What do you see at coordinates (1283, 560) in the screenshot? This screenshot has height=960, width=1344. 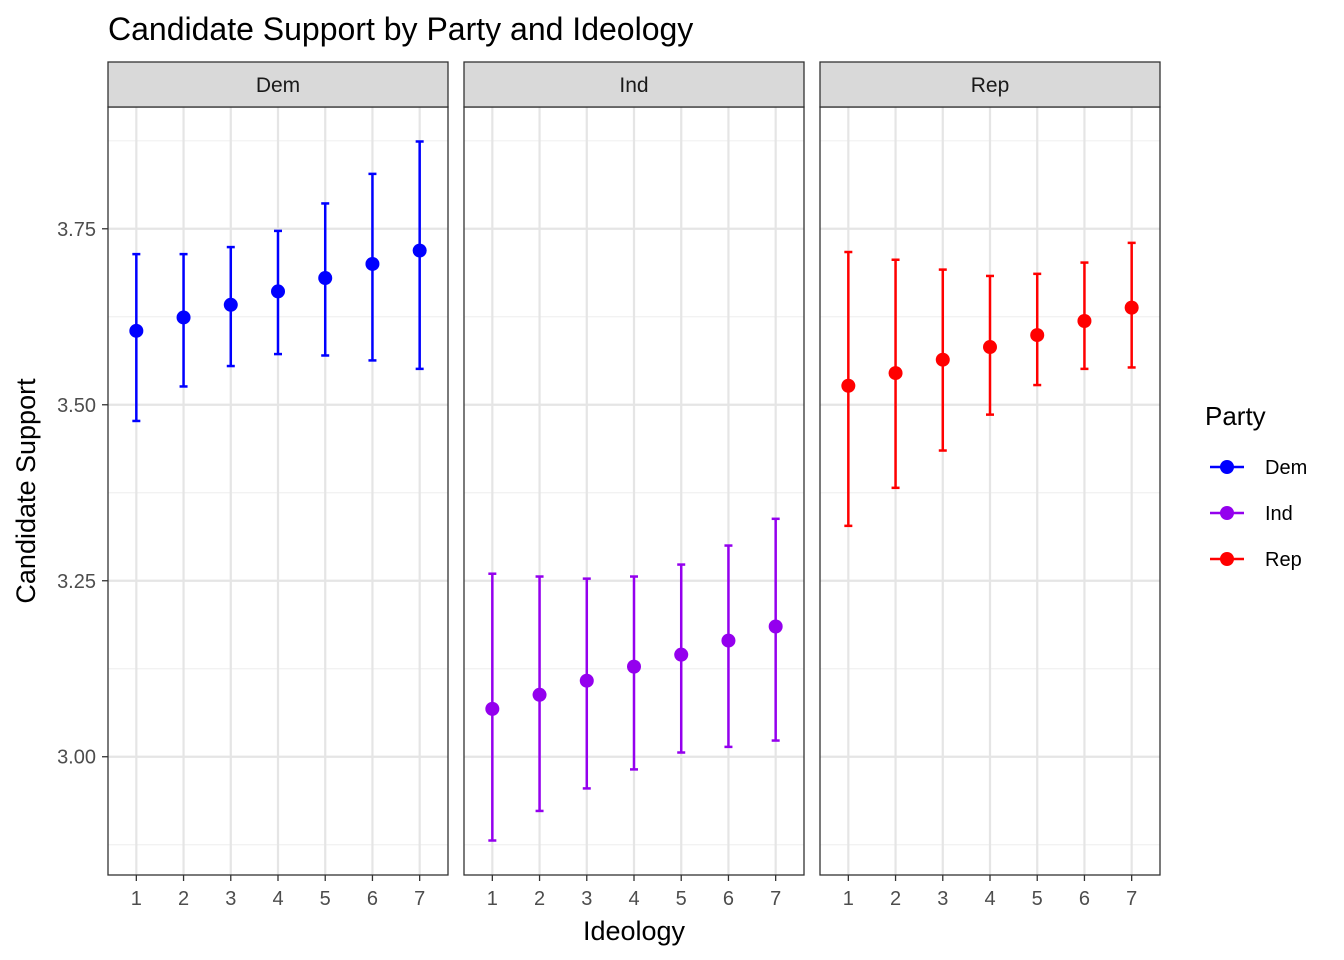 I see `legend-label: Rep` at bounding box center [1283, 560].